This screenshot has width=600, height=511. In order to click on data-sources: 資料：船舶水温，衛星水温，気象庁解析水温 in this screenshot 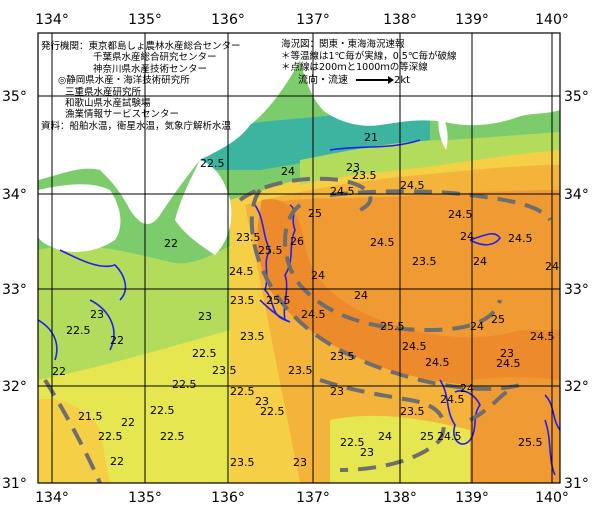, I will do `click(136, 126)`.